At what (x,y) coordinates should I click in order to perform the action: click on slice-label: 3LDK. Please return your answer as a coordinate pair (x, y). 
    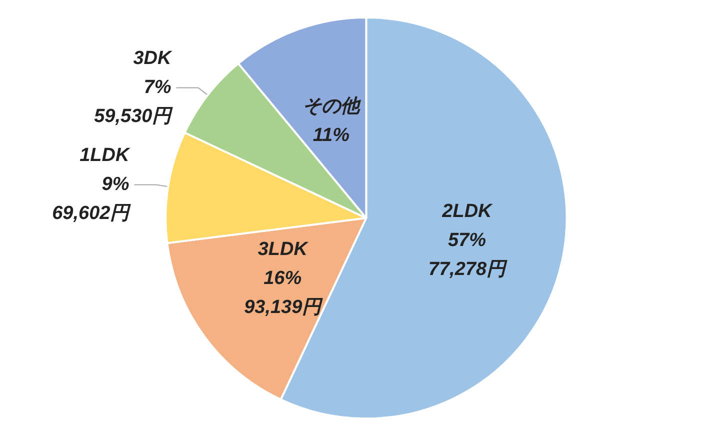
    Looking at the image, I should click on (283, 249).